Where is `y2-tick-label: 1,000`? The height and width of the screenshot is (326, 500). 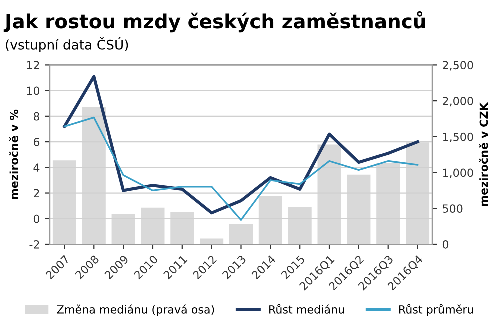 y2-tick-label: 1,000 is located at coordinates (458, 173).